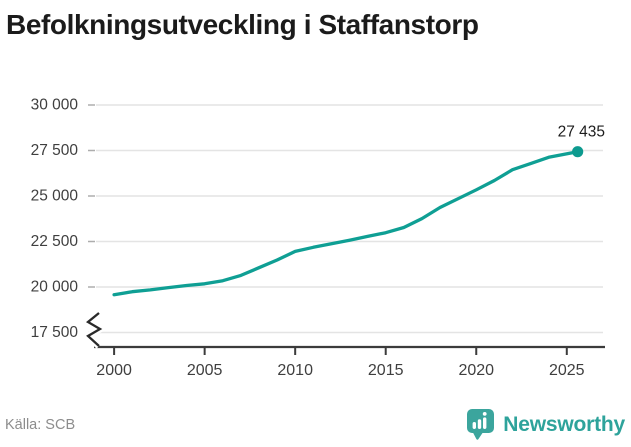 The width and height of the screenshot is (631, 447). Describe the element at coordinates (581, 132) in the screenshot. I see `latest-value-label: 27 435` at that location.